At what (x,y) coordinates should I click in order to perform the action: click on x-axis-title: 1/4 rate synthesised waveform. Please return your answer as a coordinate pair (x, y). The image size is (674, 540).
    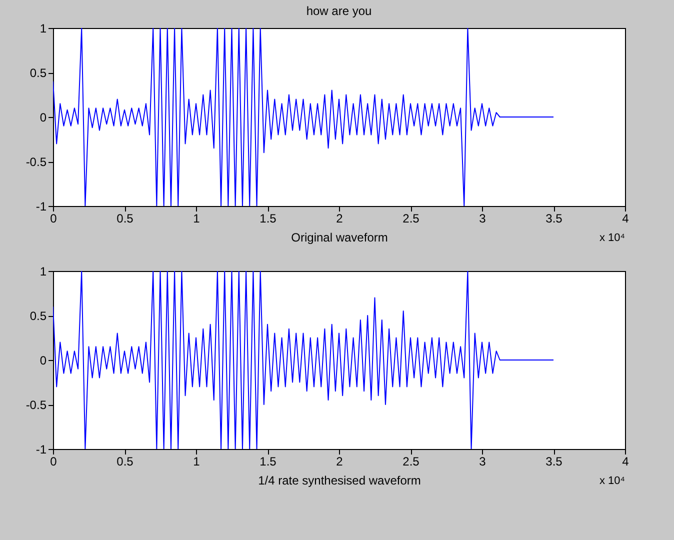
    Looking at the image, I should click on (339, 481).